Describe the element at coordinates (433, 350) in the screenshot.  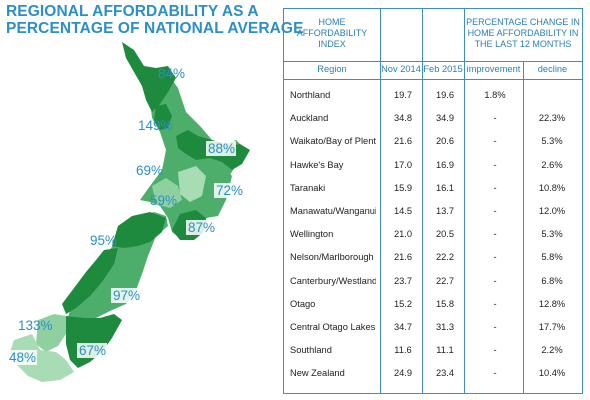
I see `table-row: Southland 11.6 11.1 - 2.2%` at that location.